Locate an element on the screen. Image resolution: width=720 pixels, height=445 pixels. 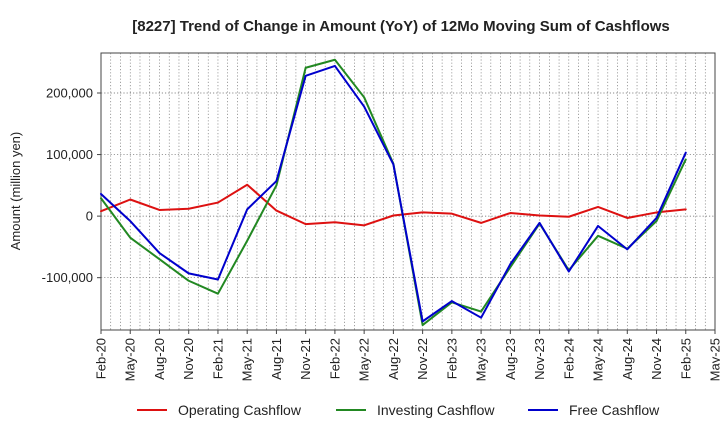
x-tick-label: Feb-20 is located at coordinates (101, 358).